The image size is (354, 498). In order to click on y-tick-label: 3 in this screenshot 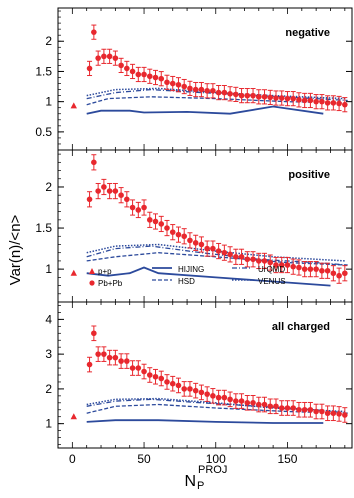, I will do `click(48, 354)`.